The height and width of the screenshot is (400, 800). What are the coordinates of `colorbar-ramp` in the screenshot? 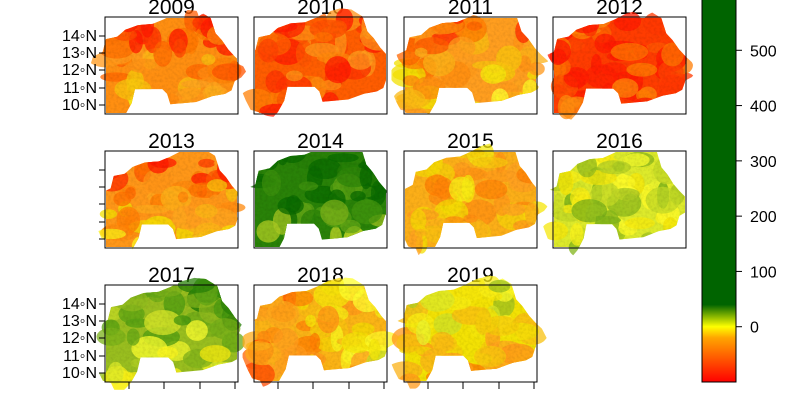 It's located at (719, 191).